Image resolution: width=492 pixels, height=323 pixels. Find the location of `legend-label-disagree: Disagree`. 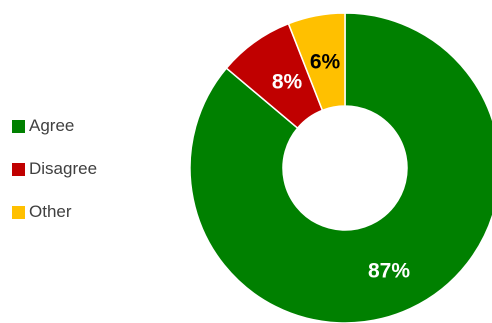

legend-label-disagree: Disagree is located at coordinates (63, 168).